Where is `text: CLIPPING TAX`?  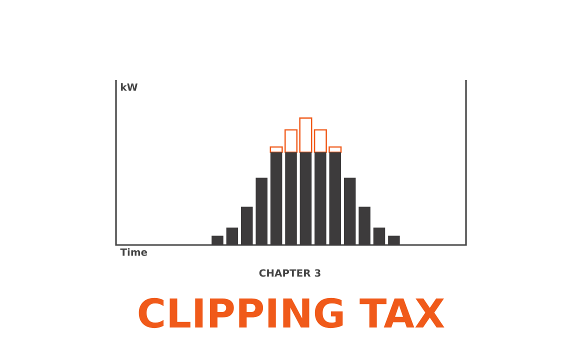 text: CLIPPING TAX is located at coordinates (291, 313).